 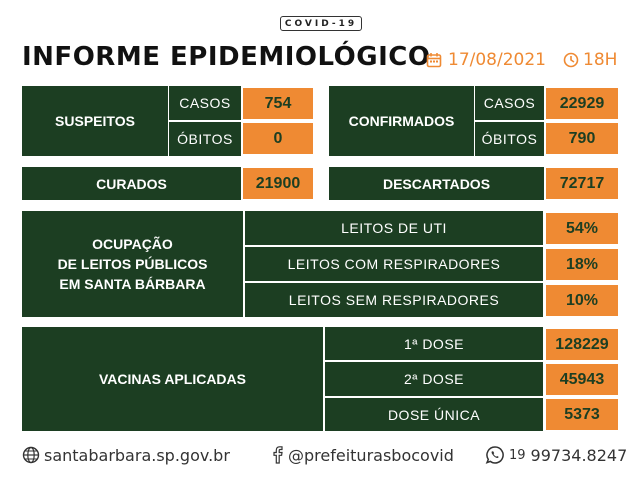 I want to click on suspeitos-casos-value: 754, so click(x=278, y=103).